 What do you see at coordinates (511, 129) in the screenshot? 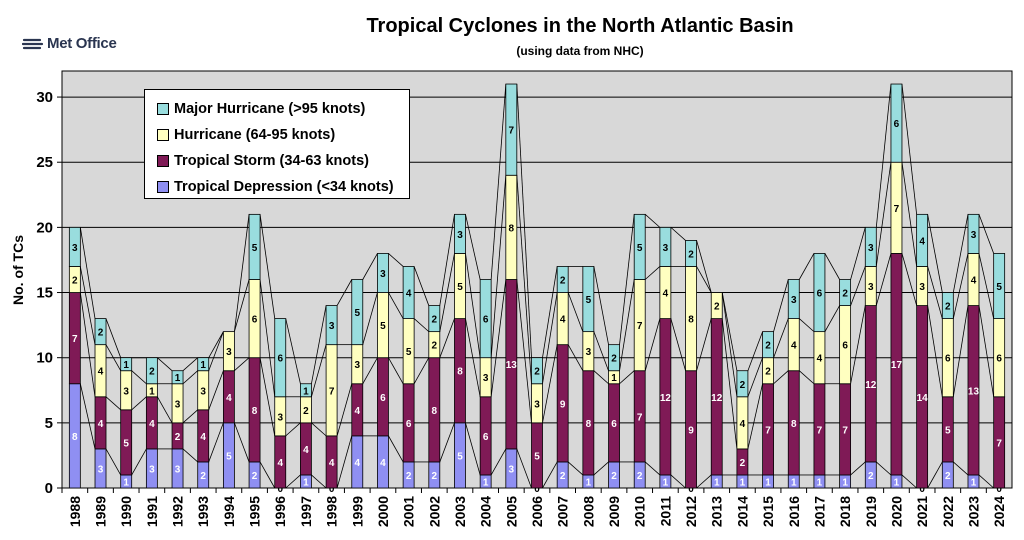
I see `bar-major_hurricane-2005` at bounding box center [511, 129].